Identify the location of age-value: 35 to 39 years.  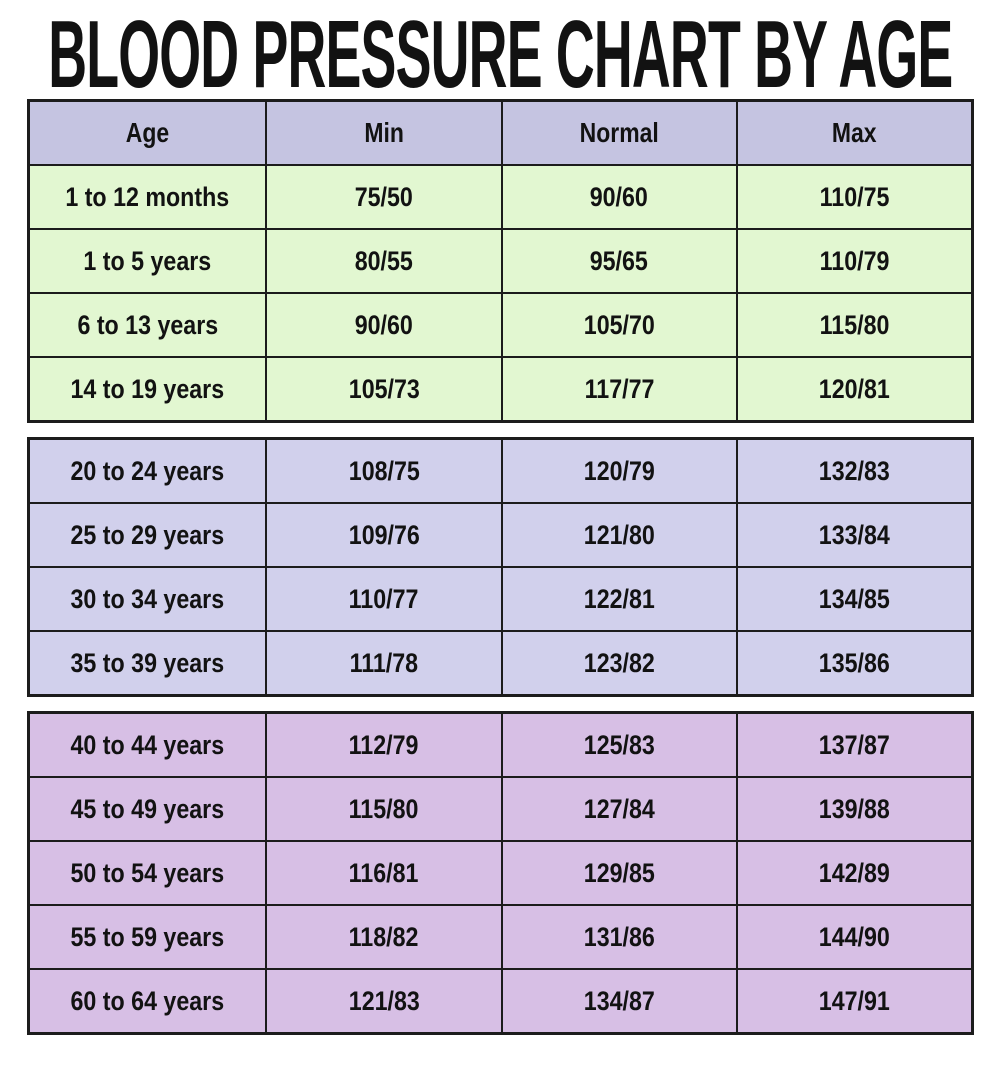
(147, 662).